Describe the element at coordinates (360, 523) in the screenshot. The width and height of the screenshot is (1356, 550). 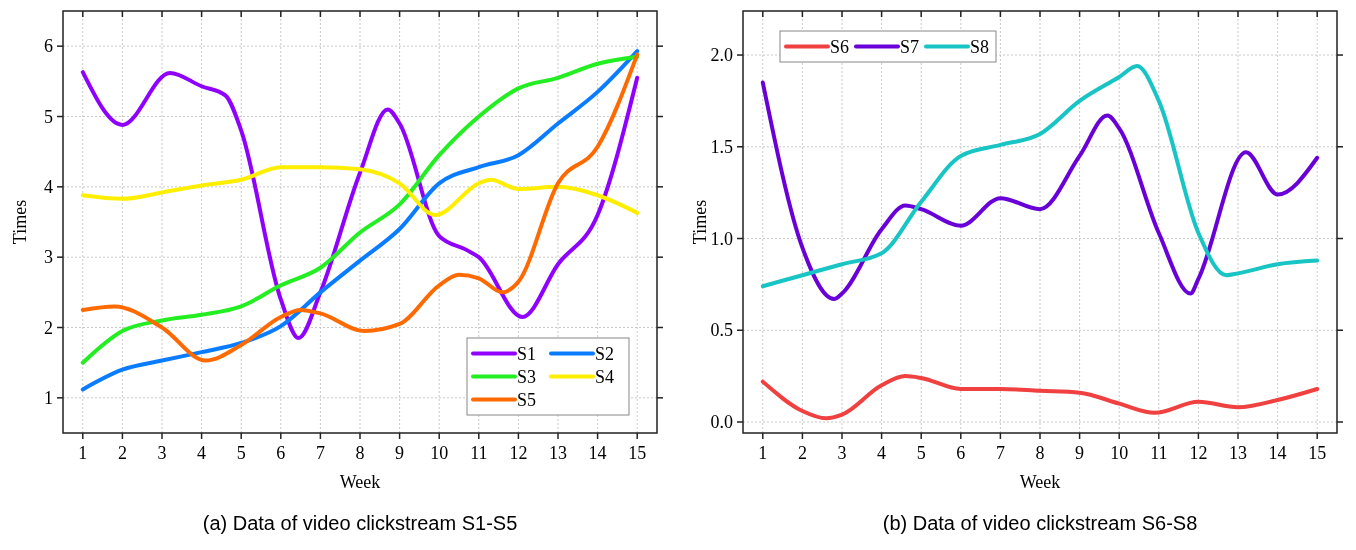
I see `text: (a) Data of video clickstream S1-S5` at that location.